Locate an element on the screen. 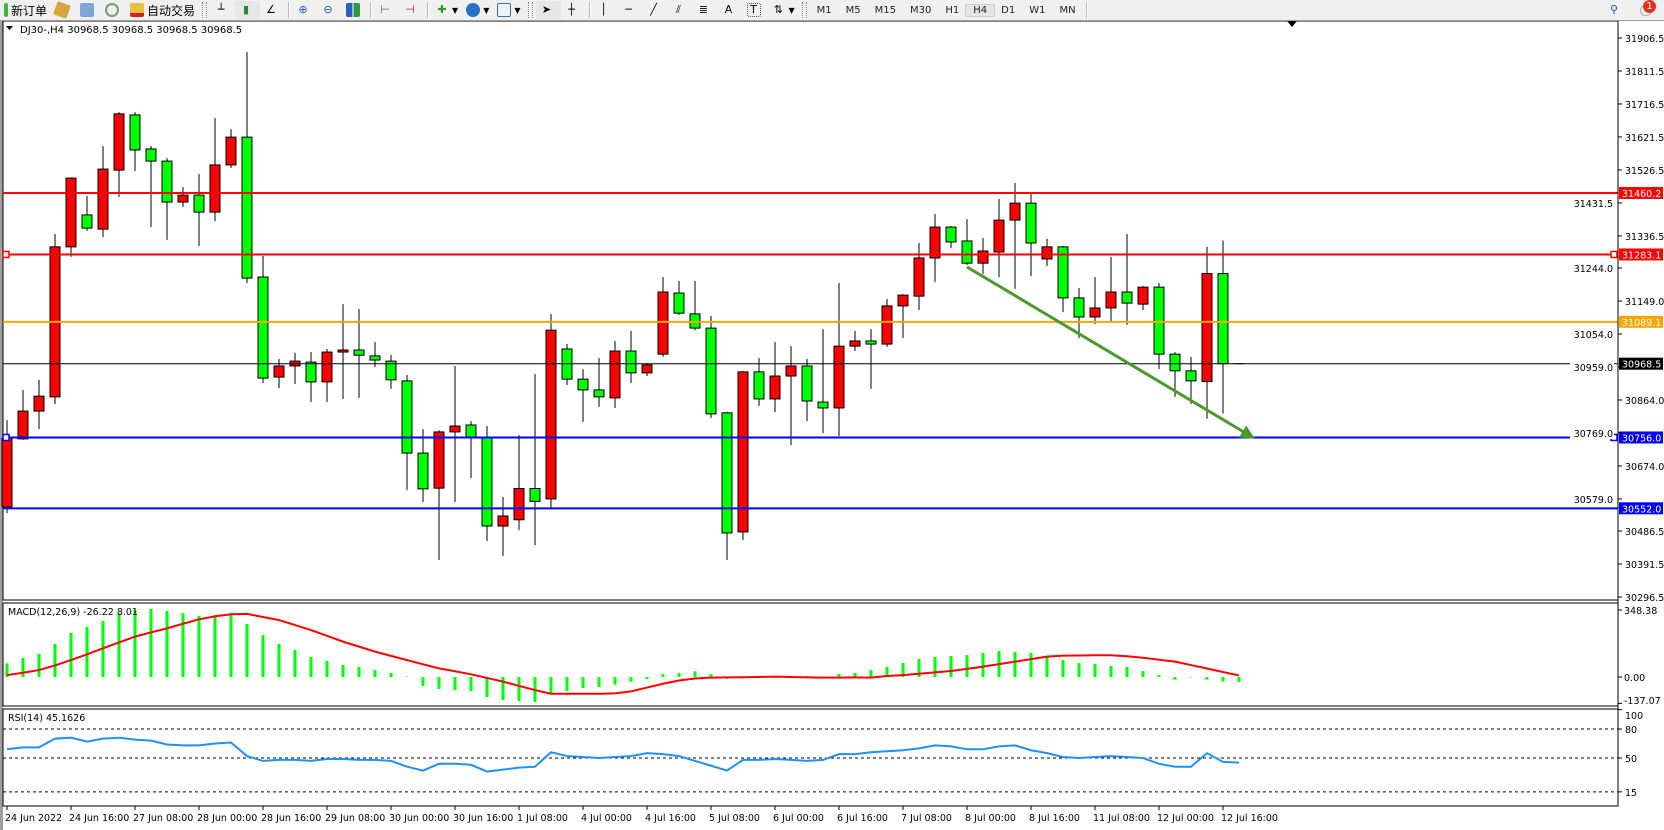 The height and width of the screenshot is (830, 1664). arrows-button: ⇅ ▼ is located at coordinates (783, 10).